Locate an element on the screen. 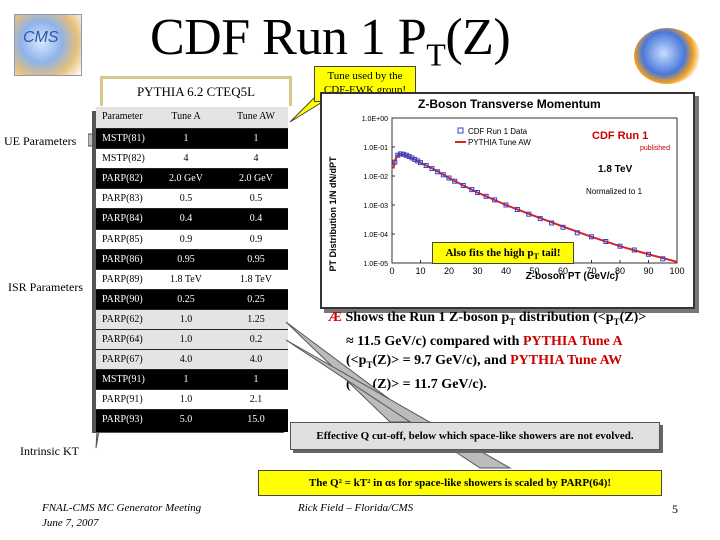 This screenshot has height=540, width=720. row-parameter: PARP(67) is located at coordinates (122, 360).